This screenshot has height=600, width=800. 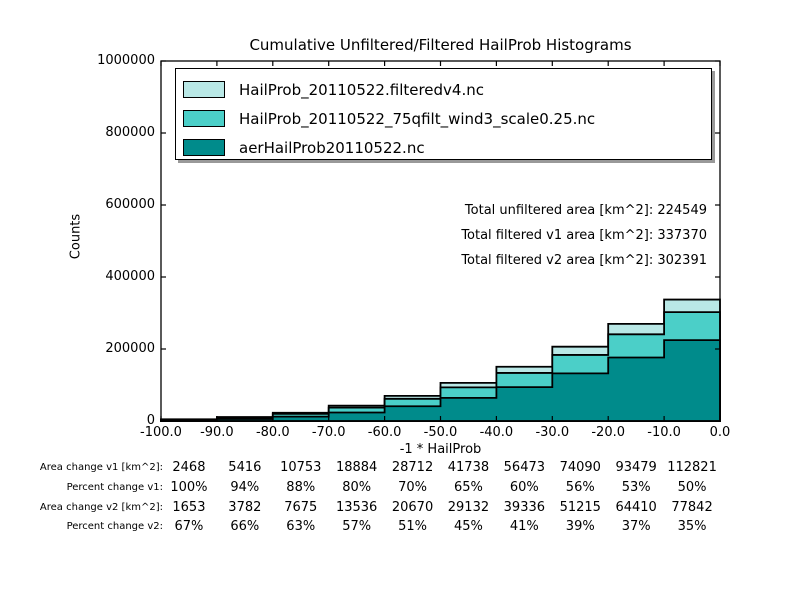 I want to click on y-tick-label: 600000, so click(x=130, y=204).